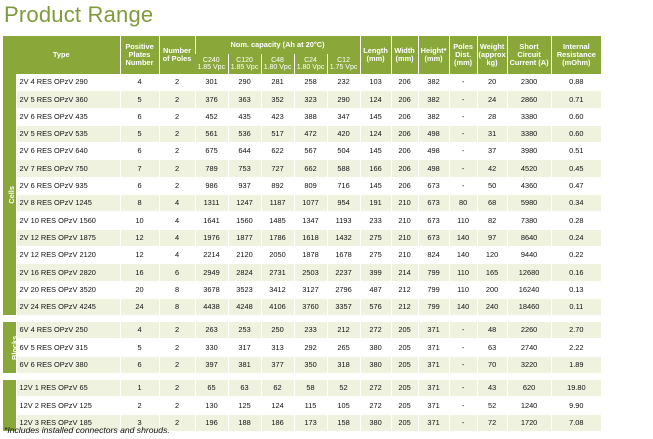 The image size is (653, 439). Describe the element at coordinates (433, 203) in the screenshot. I see `table-cell: 673` at that location.